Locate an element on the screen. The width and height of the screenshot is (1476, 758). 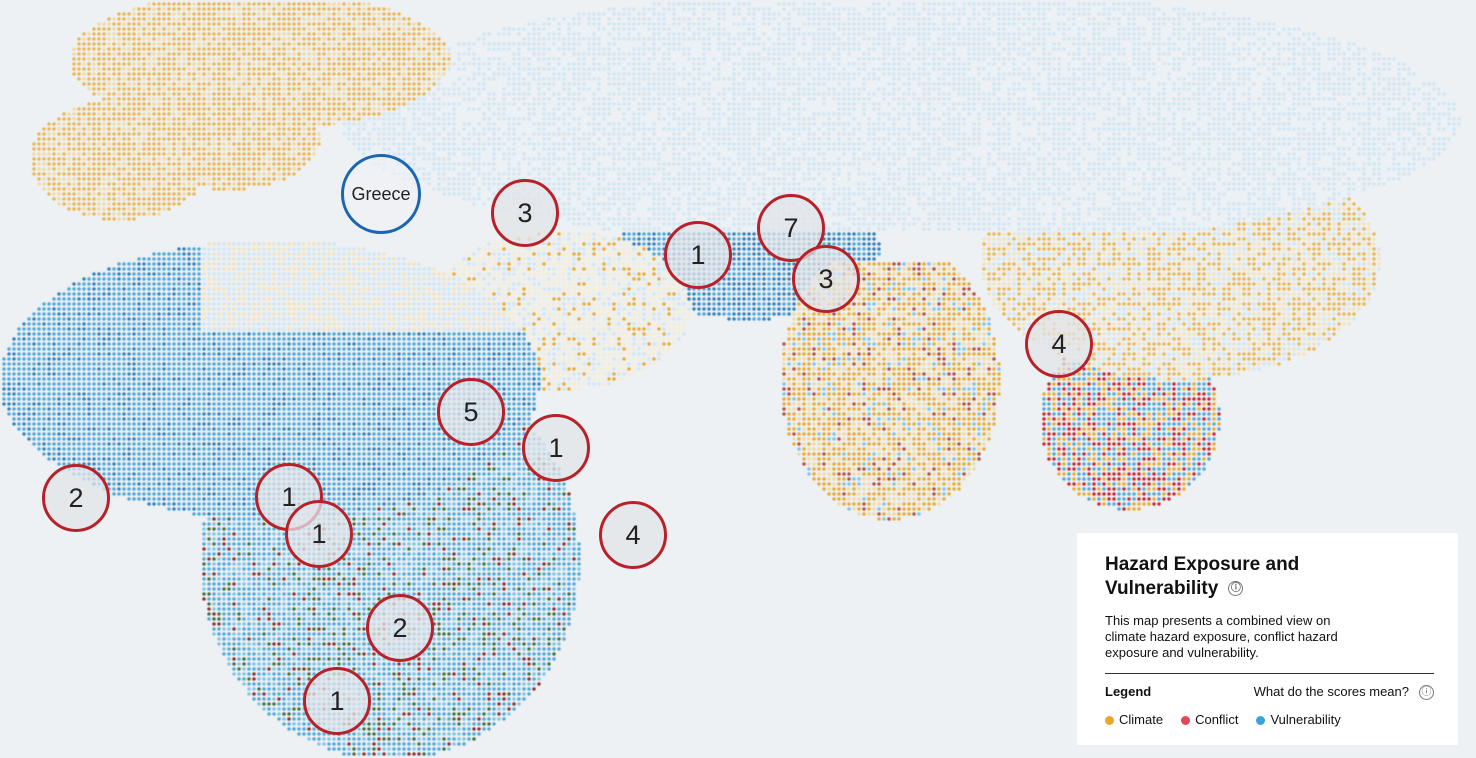
vulnerability-dot-icon is located at coordinates (1261, 721).